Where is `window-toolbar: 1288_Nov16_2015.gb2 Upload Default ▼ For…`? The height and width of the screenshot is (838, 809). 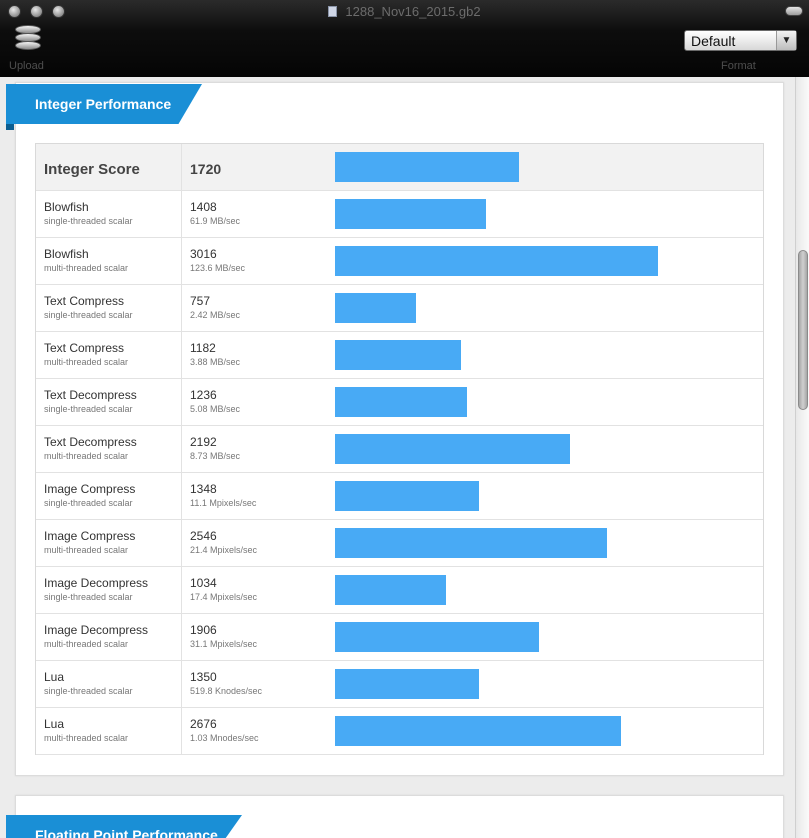 window-toolbar: 1288_Nov16_2015.gb2 Upload Default ▼ For… is located at coordinates (404, 38).